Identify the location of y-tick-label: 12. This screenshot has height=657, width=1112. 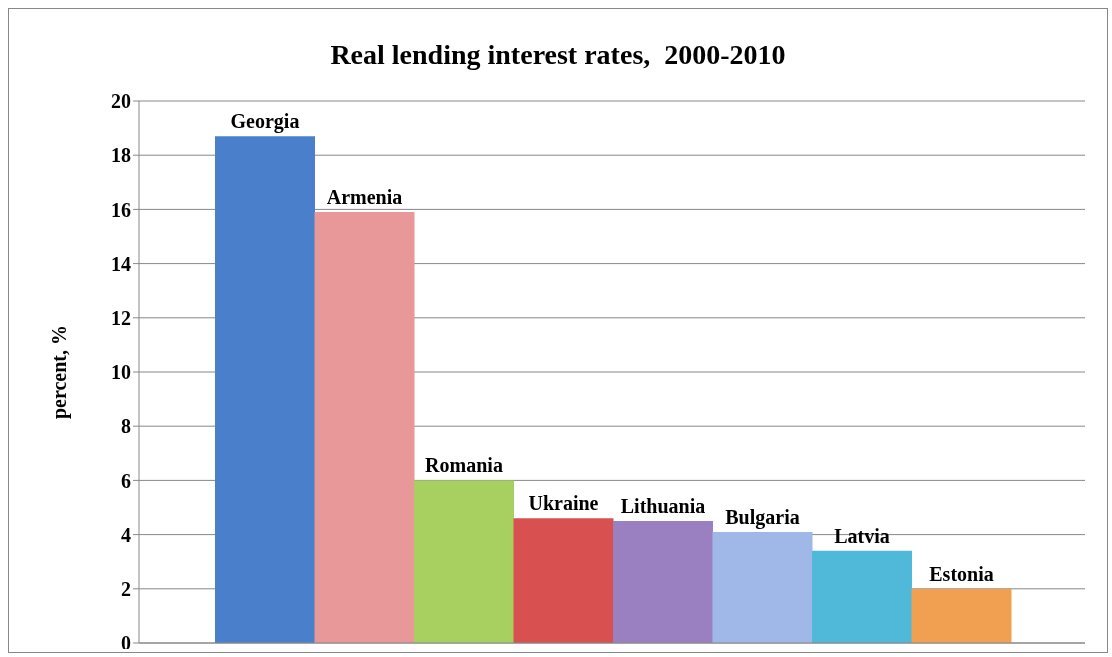
(121, 317).